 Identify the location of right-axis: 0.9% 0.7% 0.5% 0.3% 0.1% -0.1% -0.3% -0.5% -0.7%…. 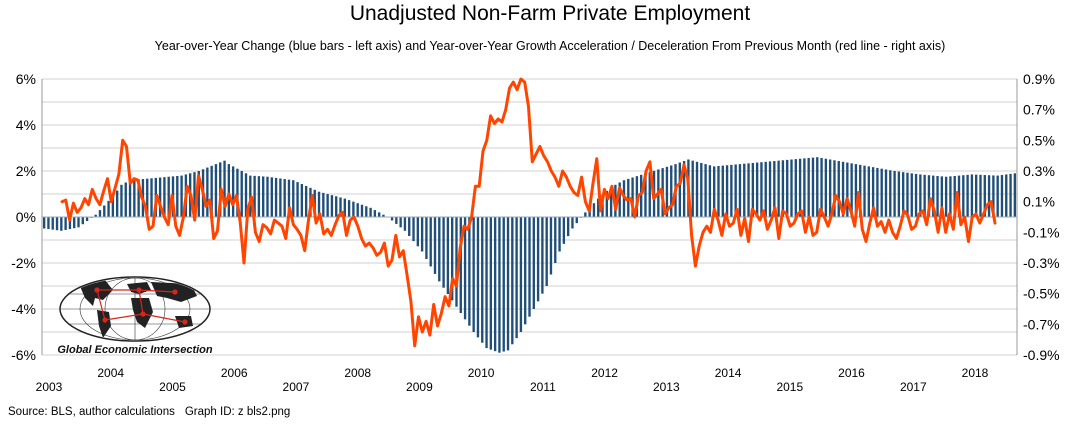
(1041, 217).